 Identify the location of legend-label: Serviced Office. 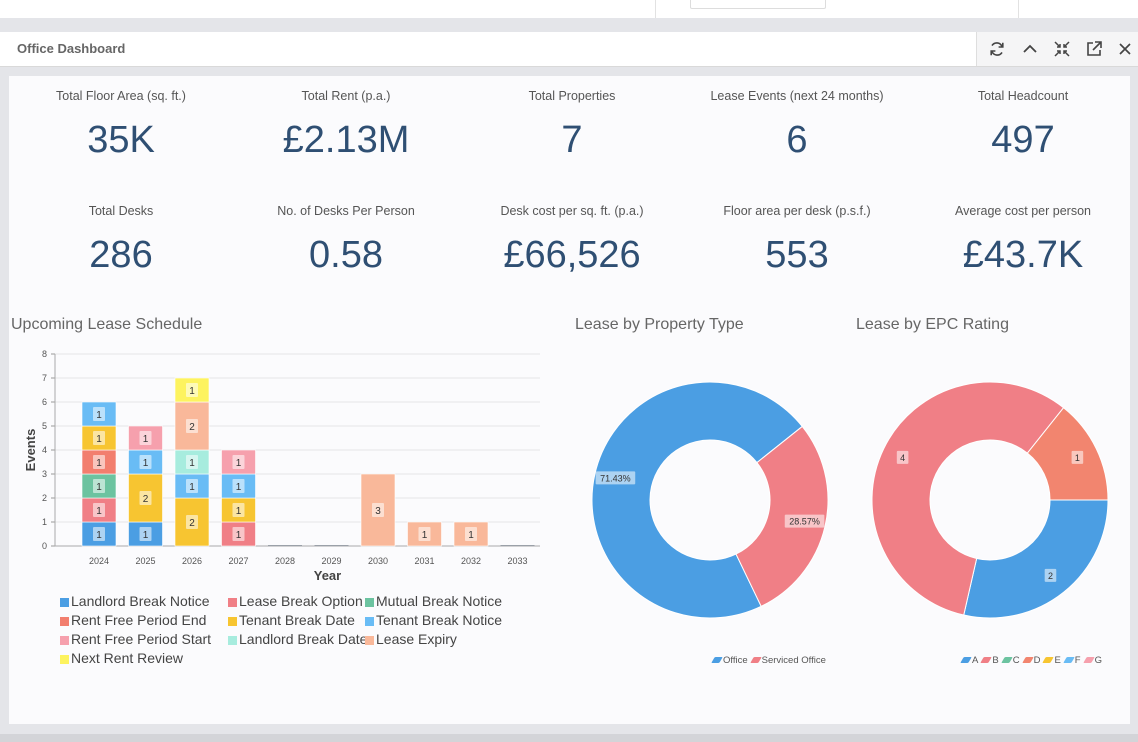
(793, 660).